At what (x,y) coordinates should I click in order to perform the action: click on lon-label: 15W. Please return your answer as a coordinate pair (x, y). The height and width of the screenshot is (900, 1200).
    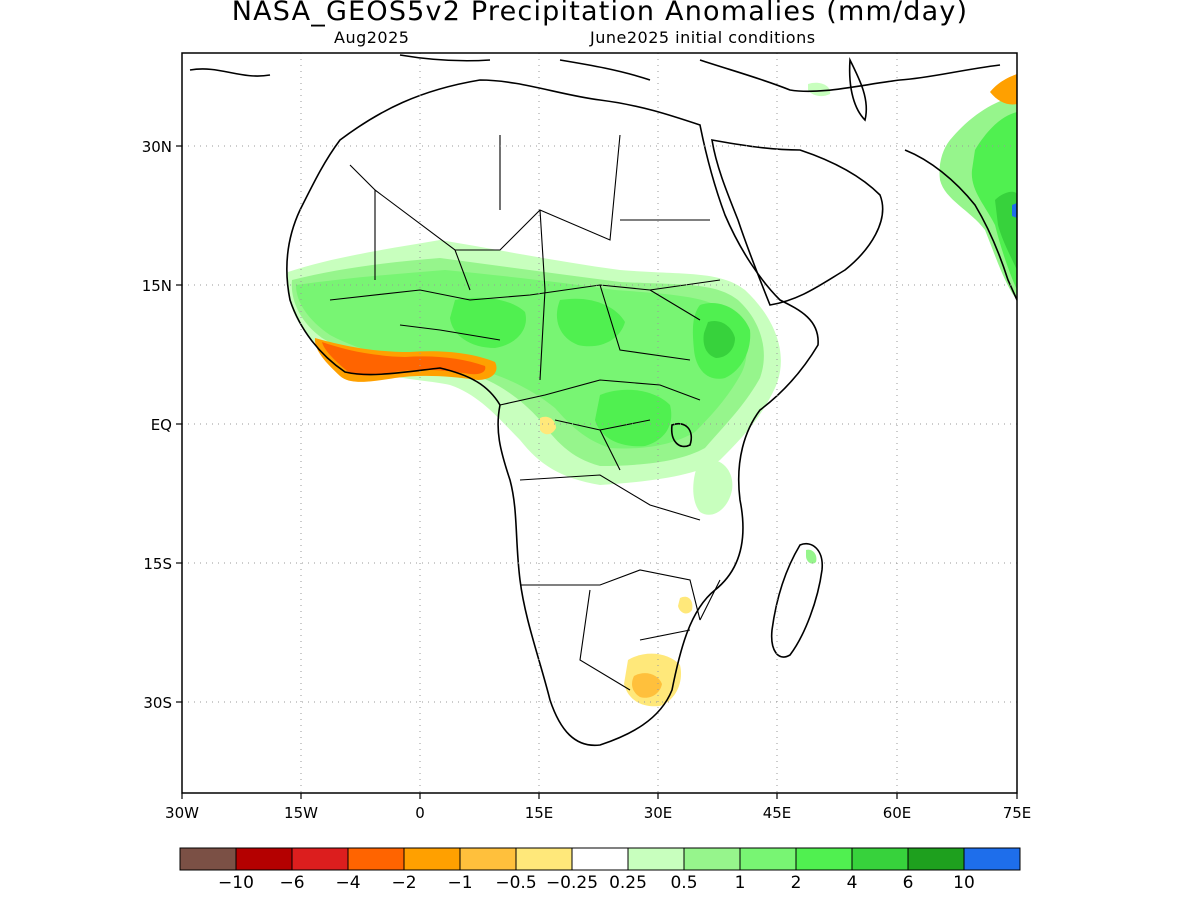
    Looking at the image, I should click on (301, 813).